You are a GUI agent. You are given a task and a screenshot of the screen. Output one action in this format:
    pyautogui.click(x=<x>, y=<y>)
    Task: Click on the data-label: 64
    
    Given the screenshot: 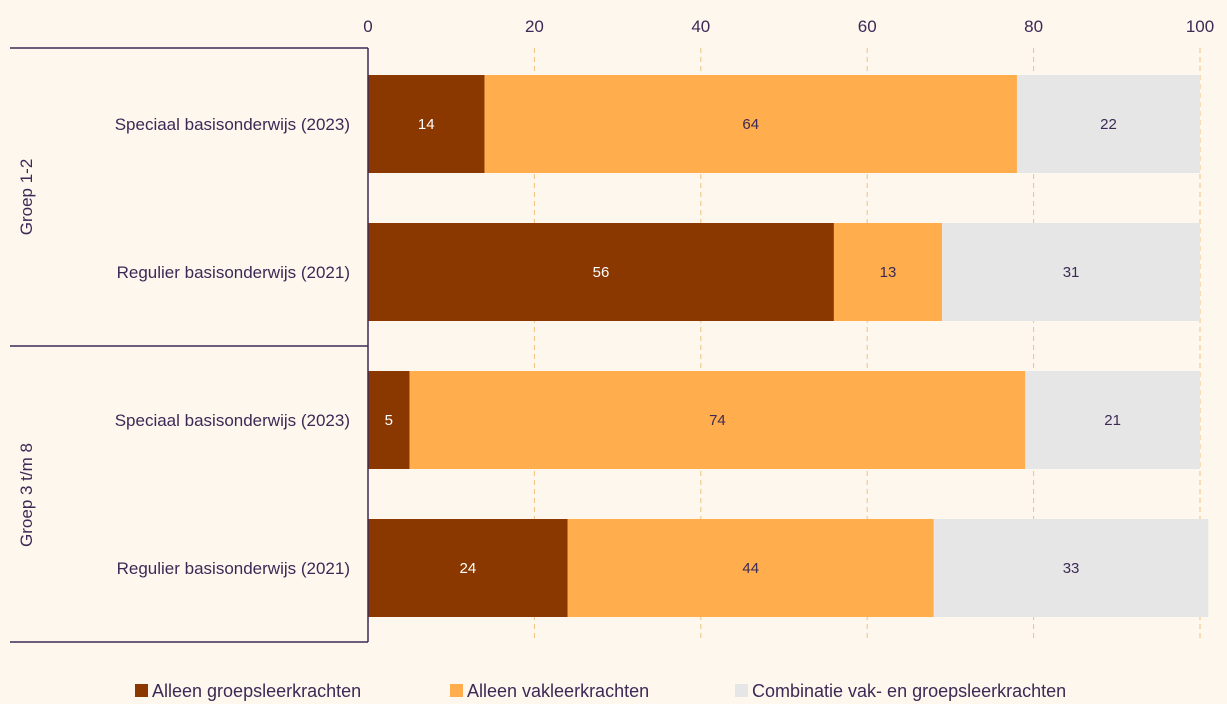 What is the action you would take?
    pyautogui.click(x=750, y=124)
    